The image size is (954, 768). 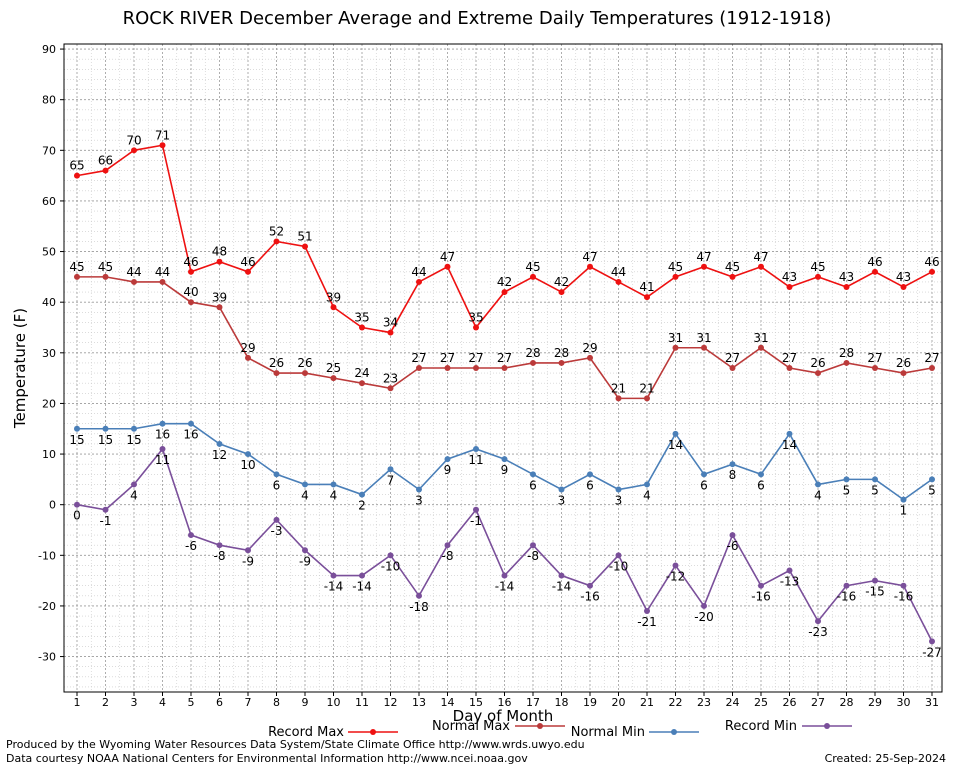 I want to click on data-label-record-min: -20, so click(x=704, y=617).